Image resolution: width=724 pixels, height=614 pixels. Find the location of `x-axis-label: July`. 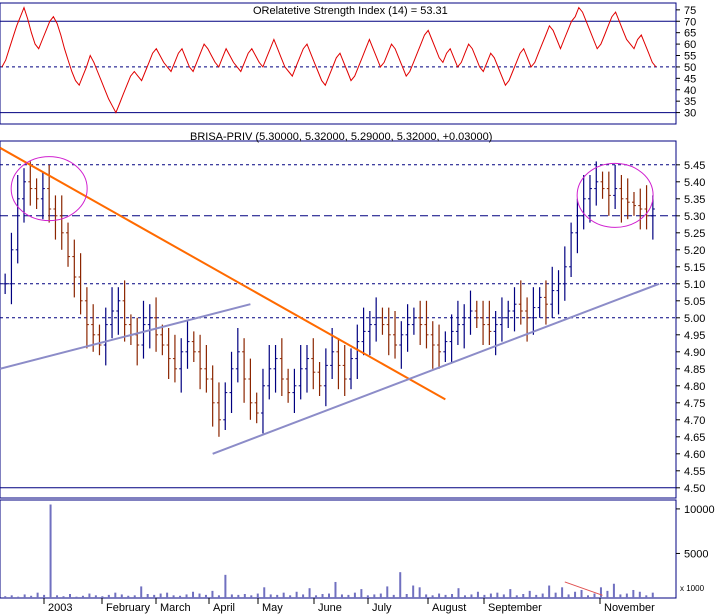

x-axis-label: July is located at coordinates (382, 608).